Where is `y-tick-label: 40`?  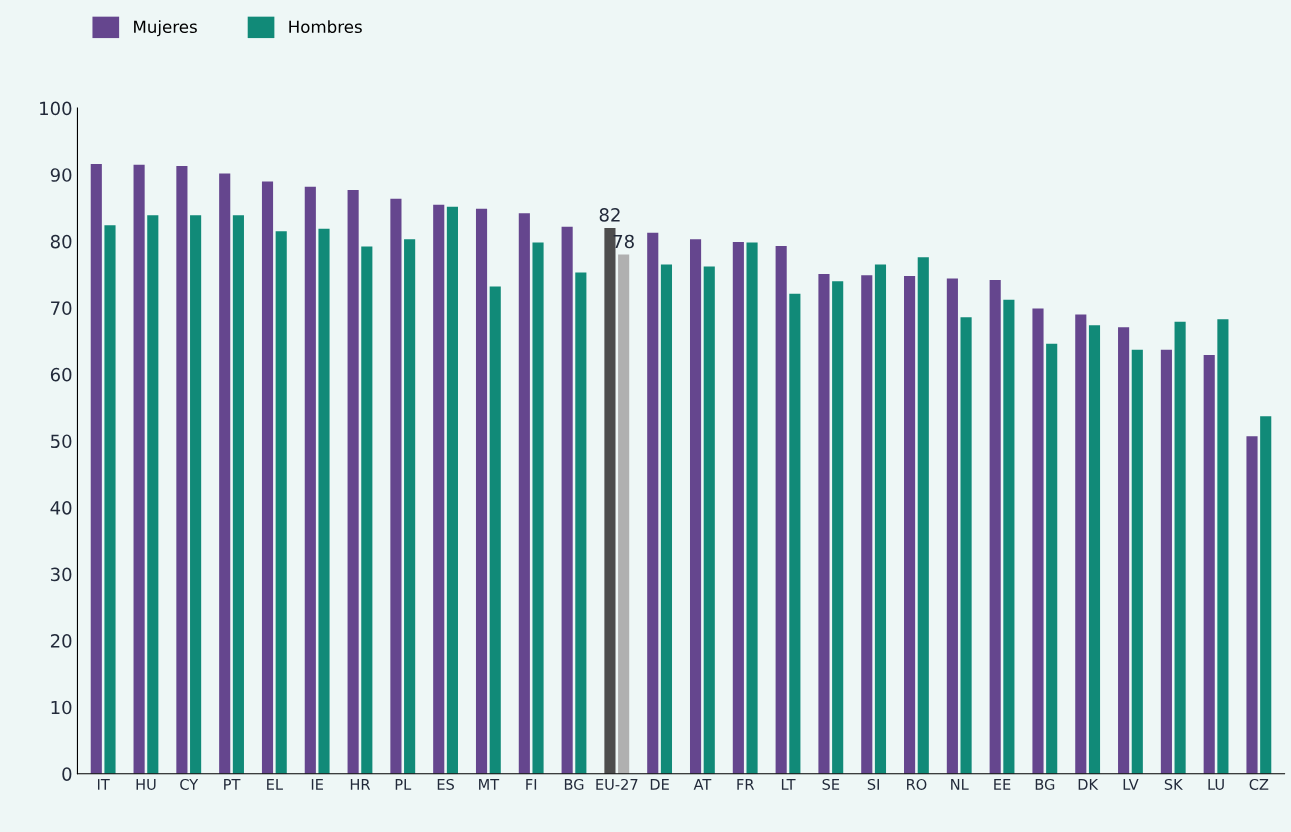
y-tick-label: 40 is located at coordinates (61, 507).